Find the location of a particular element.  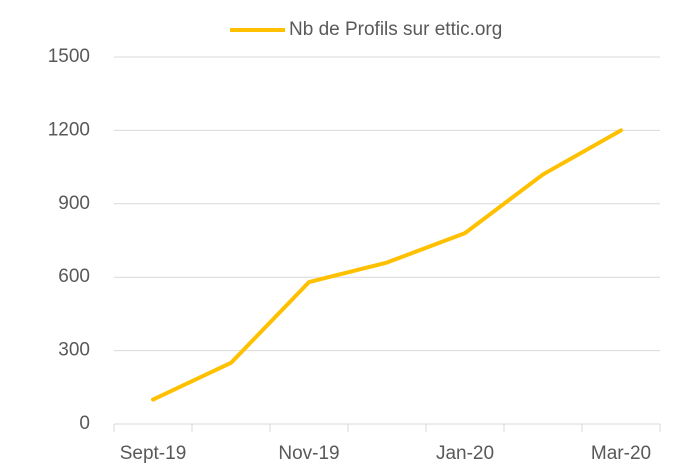

x-tick-label: Nov-19 is located at coordinates (308, 453).